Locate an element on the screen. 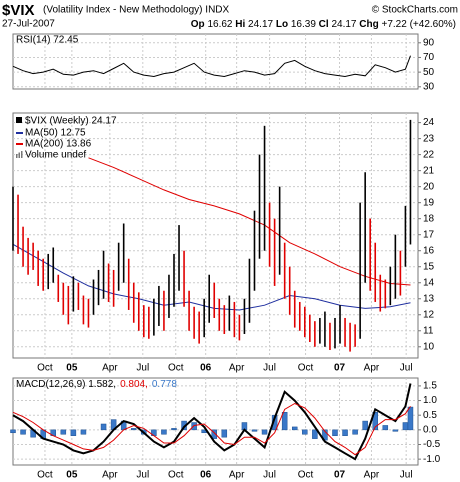 This screenshot has height=482, width=460. quote-label: Hi is located at coordinates (240, 24).